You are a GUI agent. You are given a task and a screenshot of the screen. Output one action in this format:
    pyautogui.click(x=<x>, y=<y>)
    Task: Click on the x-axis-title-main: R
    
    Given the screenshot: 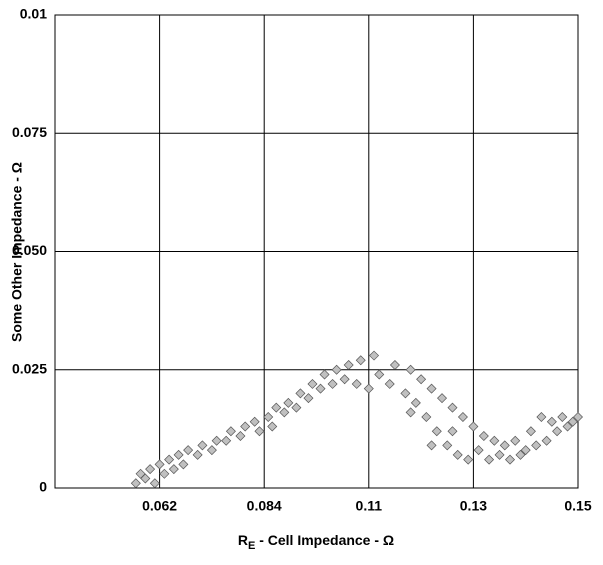 What is the action you would take?
    pyautogui.click(x=243, y=540)
    